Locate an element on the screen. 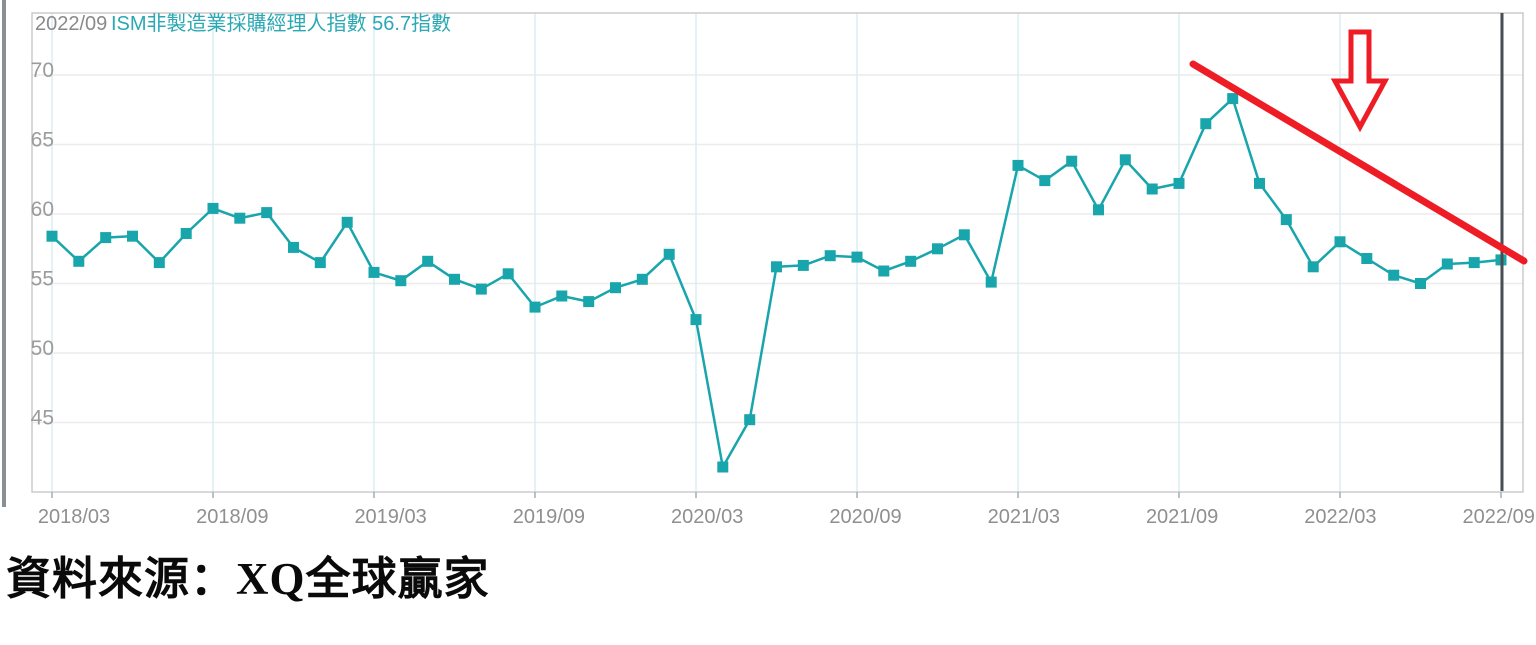 The height and width of the screenshot is (645, 1536). y-tick-label: 70 is located at coordinates (42, 70).